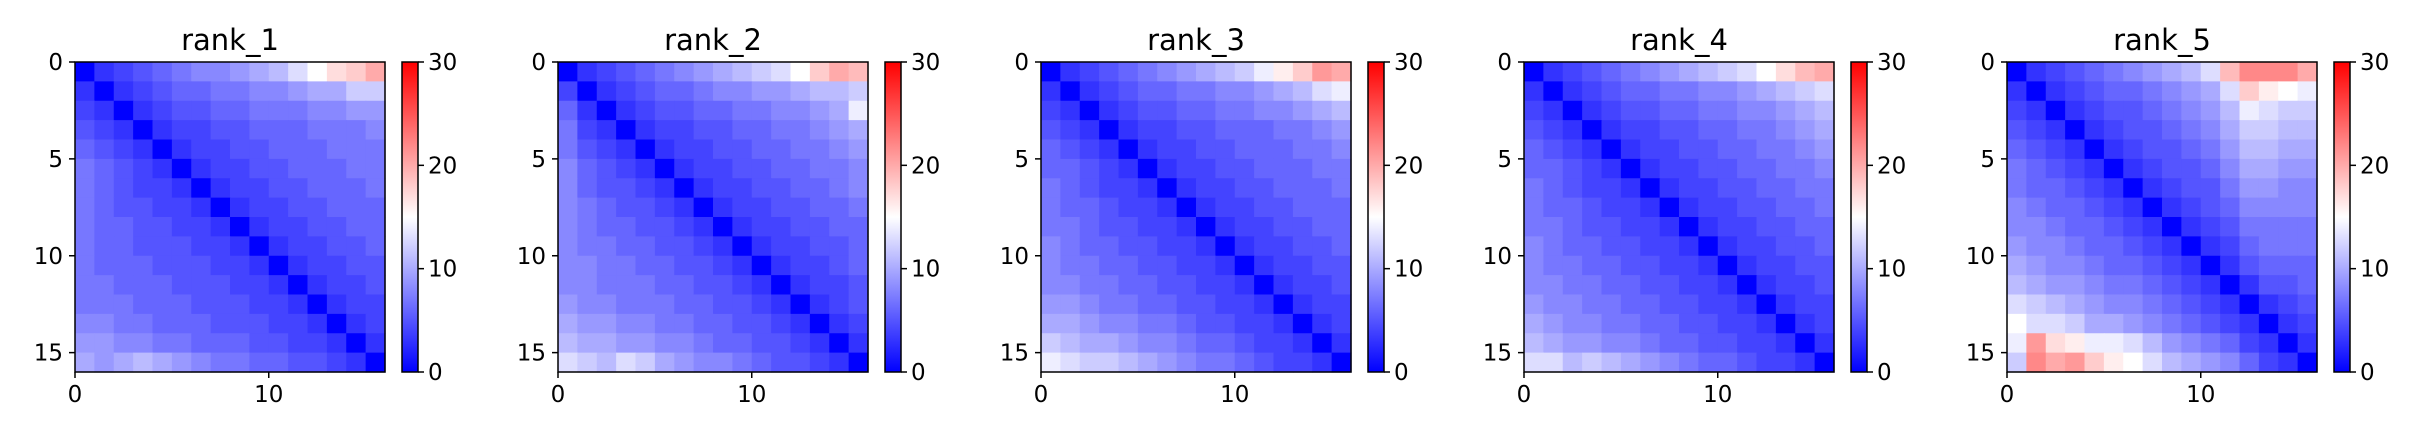 Image resolution: width=2417 pixels, height=438 pixels. I want to click on colorbar-tick-label: 0, so click(435, 373).